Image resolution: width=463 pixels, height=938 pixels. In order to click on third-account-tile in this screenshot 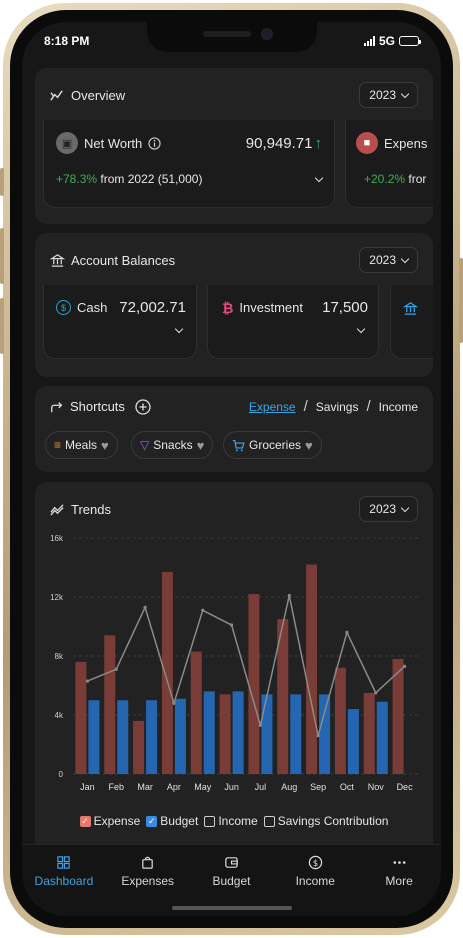, I will do `click(411, 322)`.